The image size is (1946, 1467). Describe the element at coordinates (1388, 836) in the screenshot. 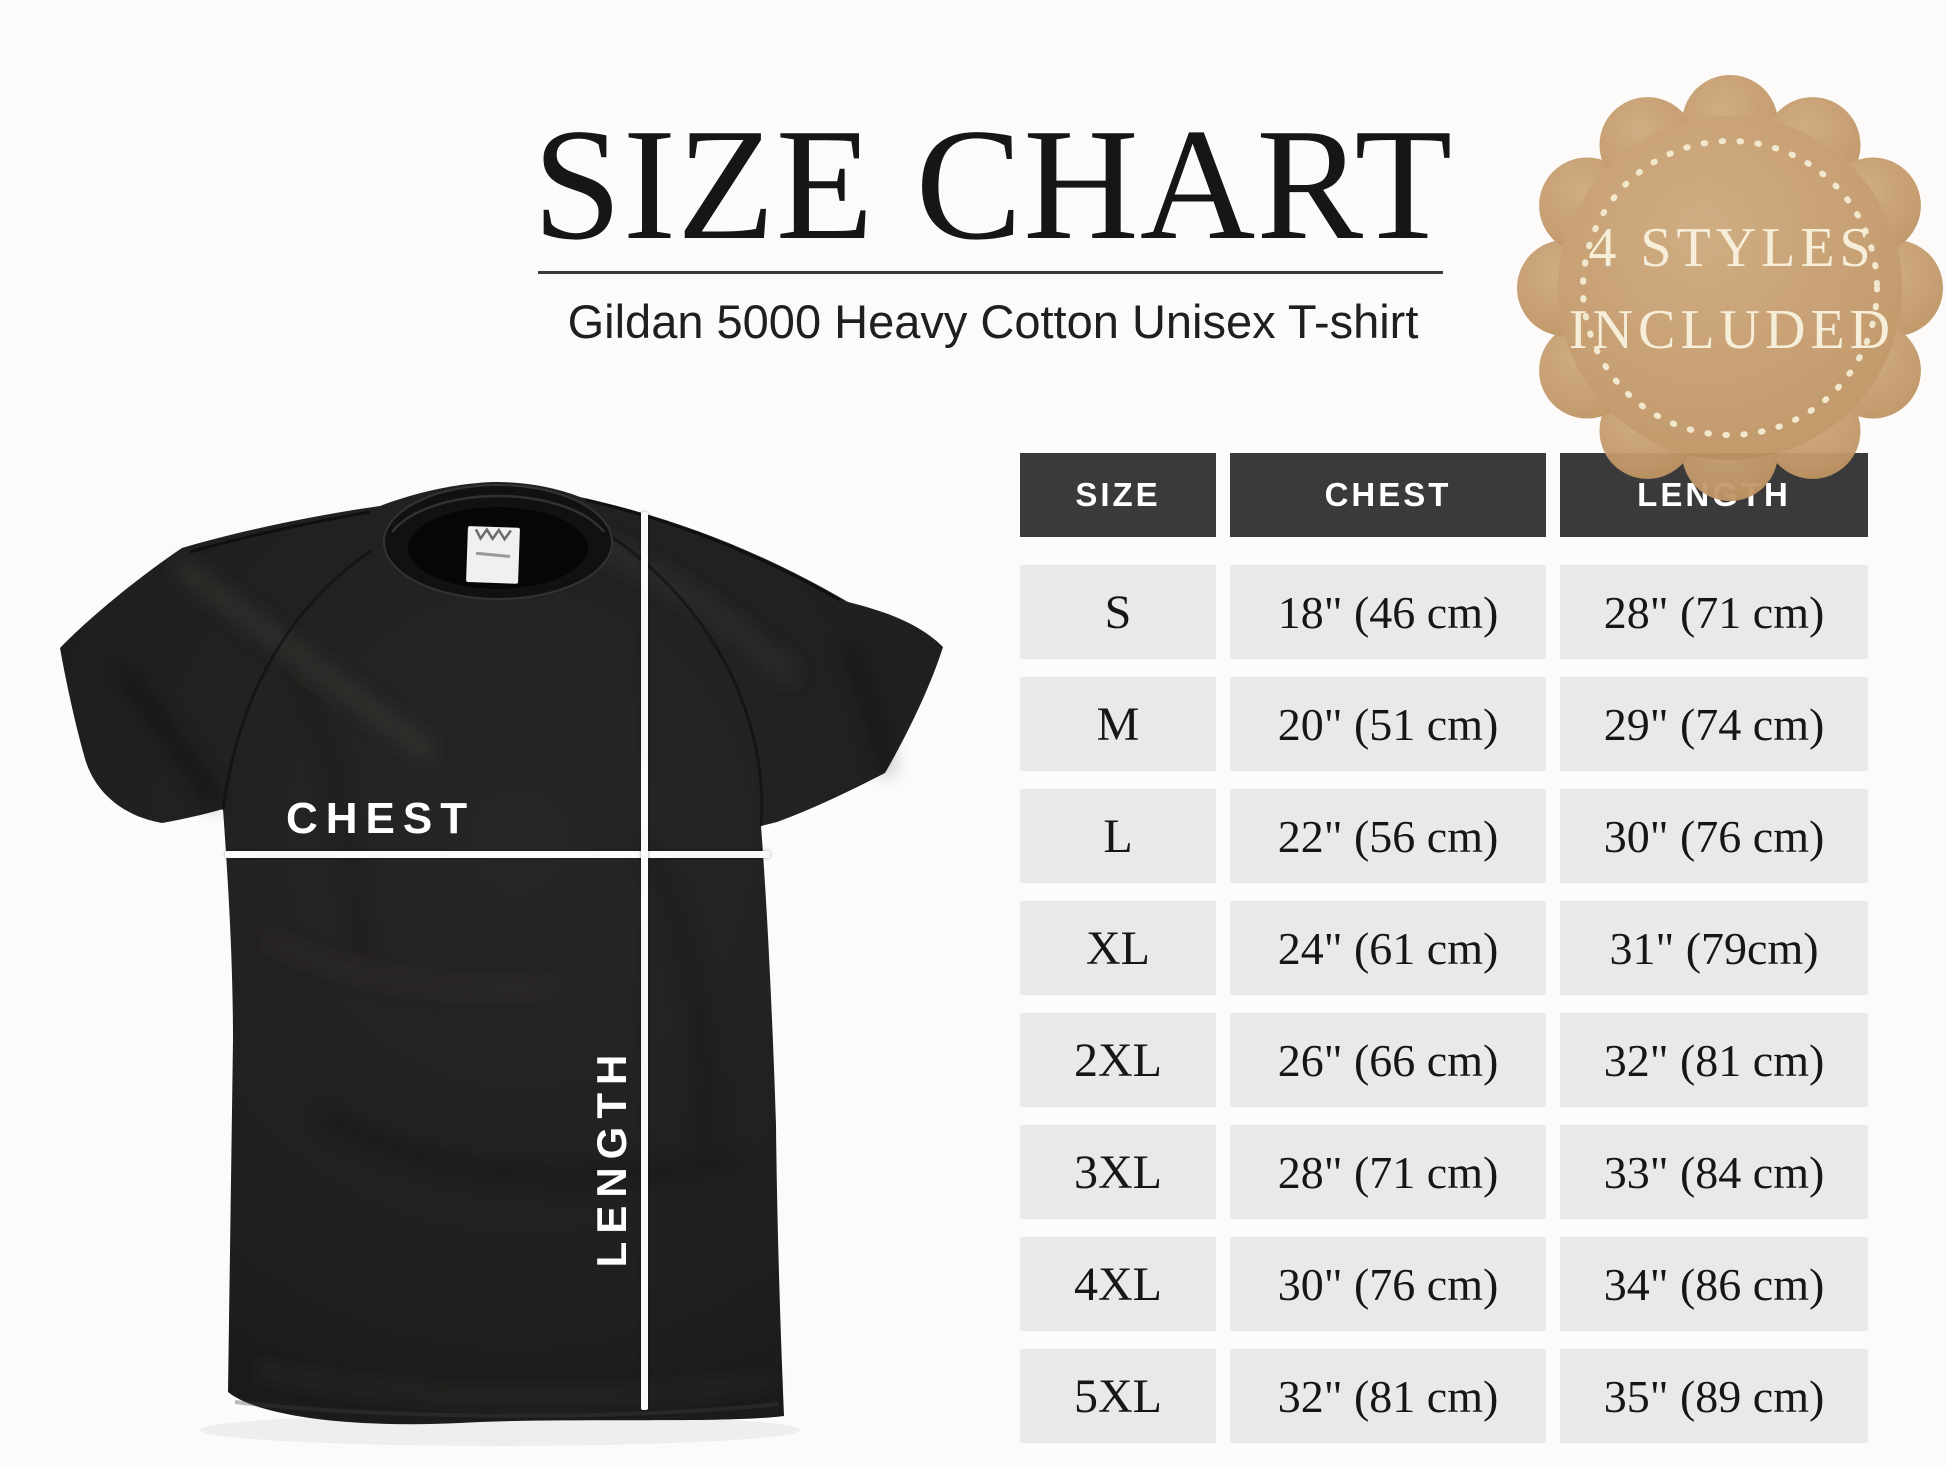

I see `table-cell-chest: 22" (56 cm)` at that location.